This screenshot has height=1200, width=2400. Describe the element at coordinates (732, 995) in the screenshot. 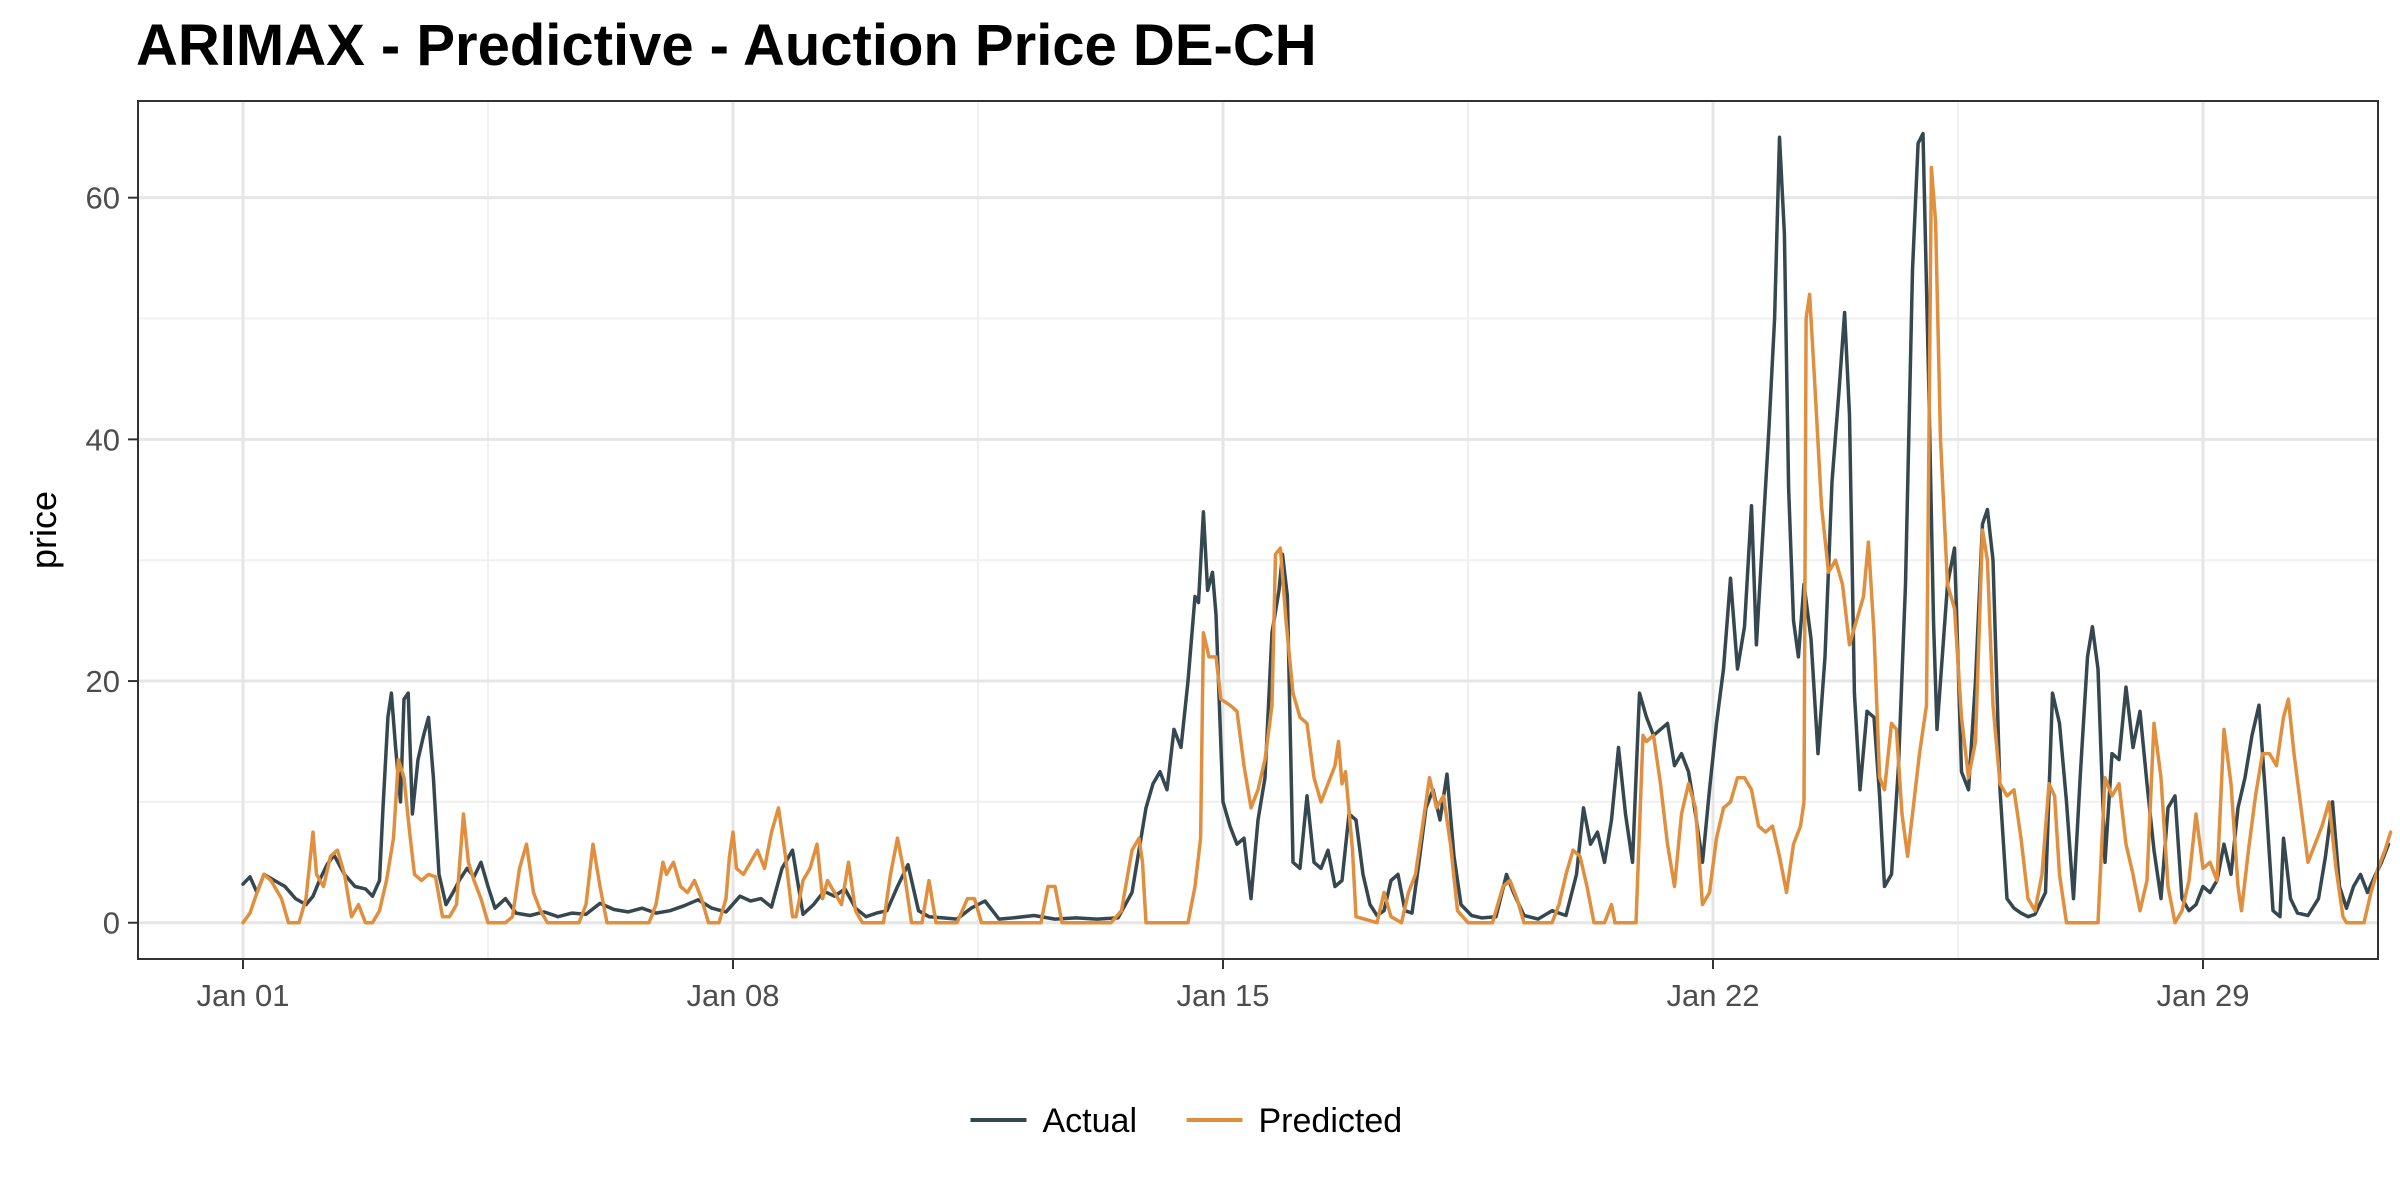

I see `x-tick-label: Jan 08` at that location.